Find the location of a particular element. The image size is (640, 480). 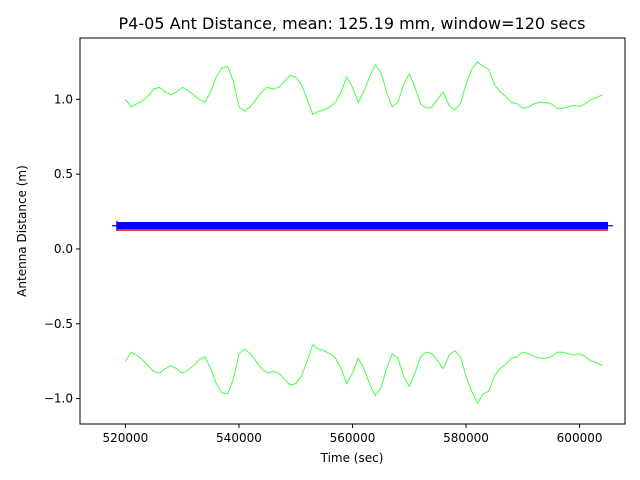

distance-start-marker is located at coordinates (116, 225).